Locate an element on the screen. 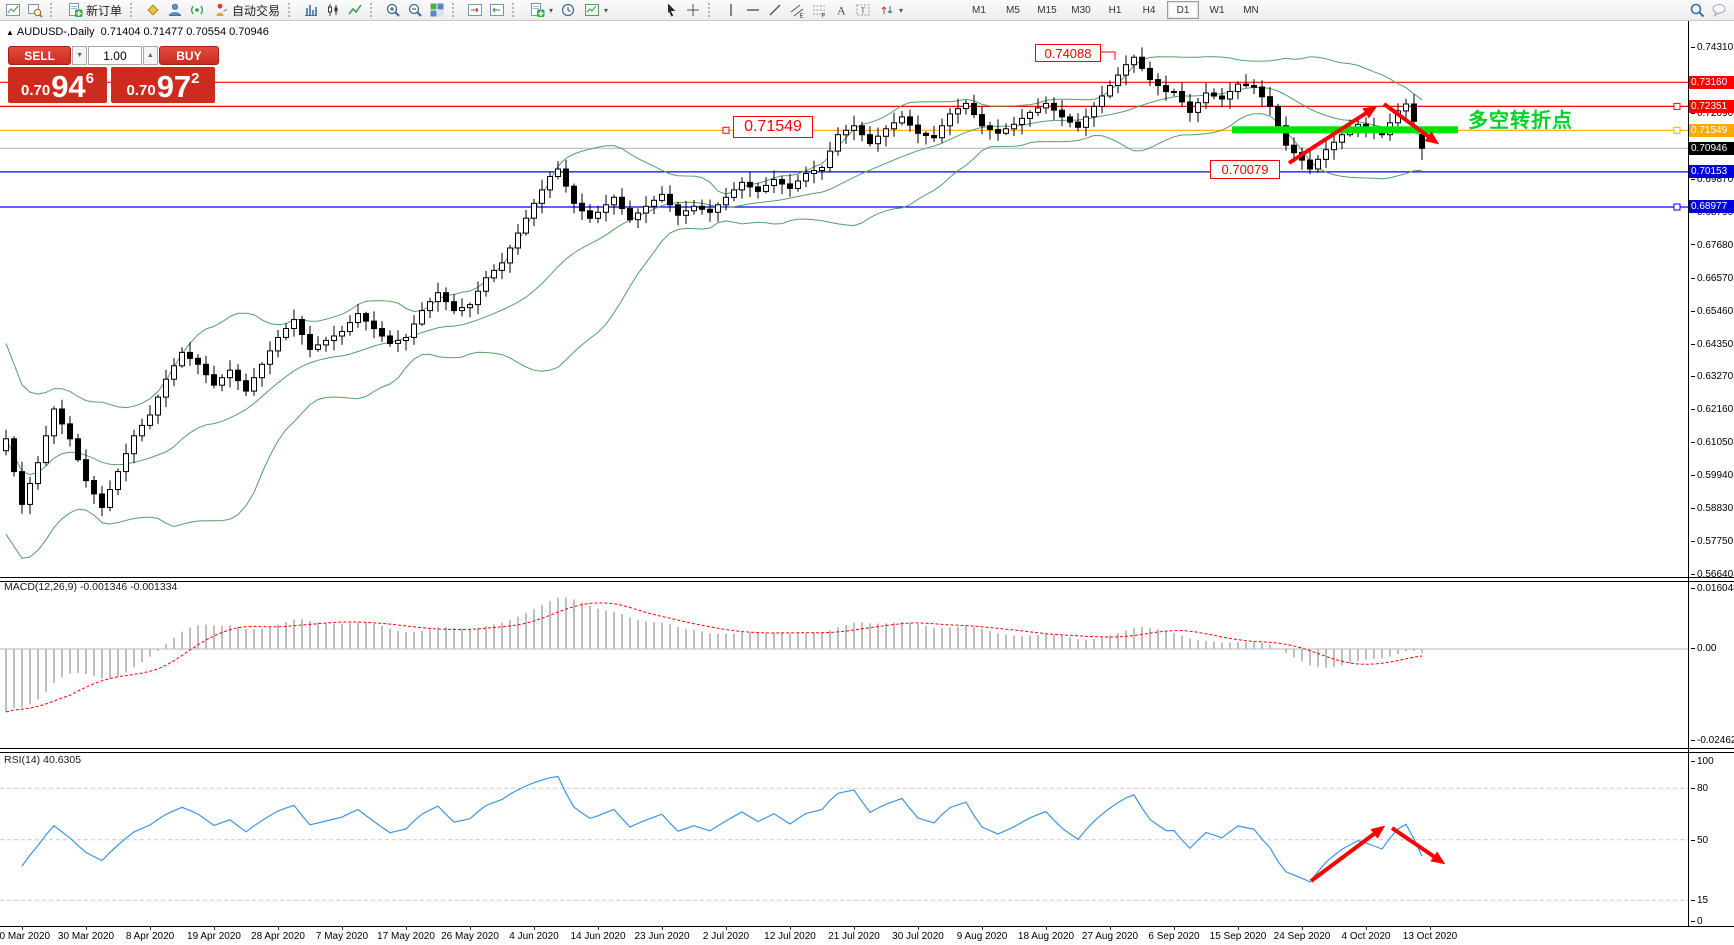  bid-quote: 0.70 94 6 is located at coordinates (57, 85).